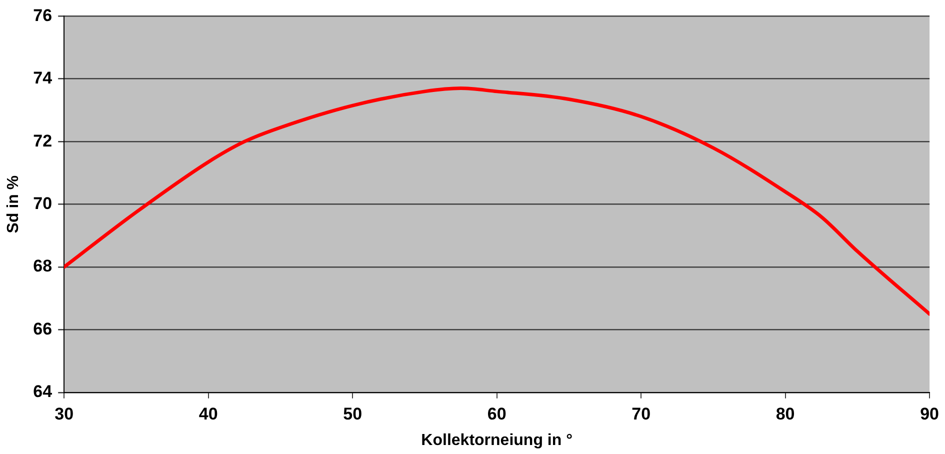 The height and width of the screenshot is (454, 945). Describe the element at coordinates (930, 414) in the screenshot. I see `x-tick-label: 90` at that location.